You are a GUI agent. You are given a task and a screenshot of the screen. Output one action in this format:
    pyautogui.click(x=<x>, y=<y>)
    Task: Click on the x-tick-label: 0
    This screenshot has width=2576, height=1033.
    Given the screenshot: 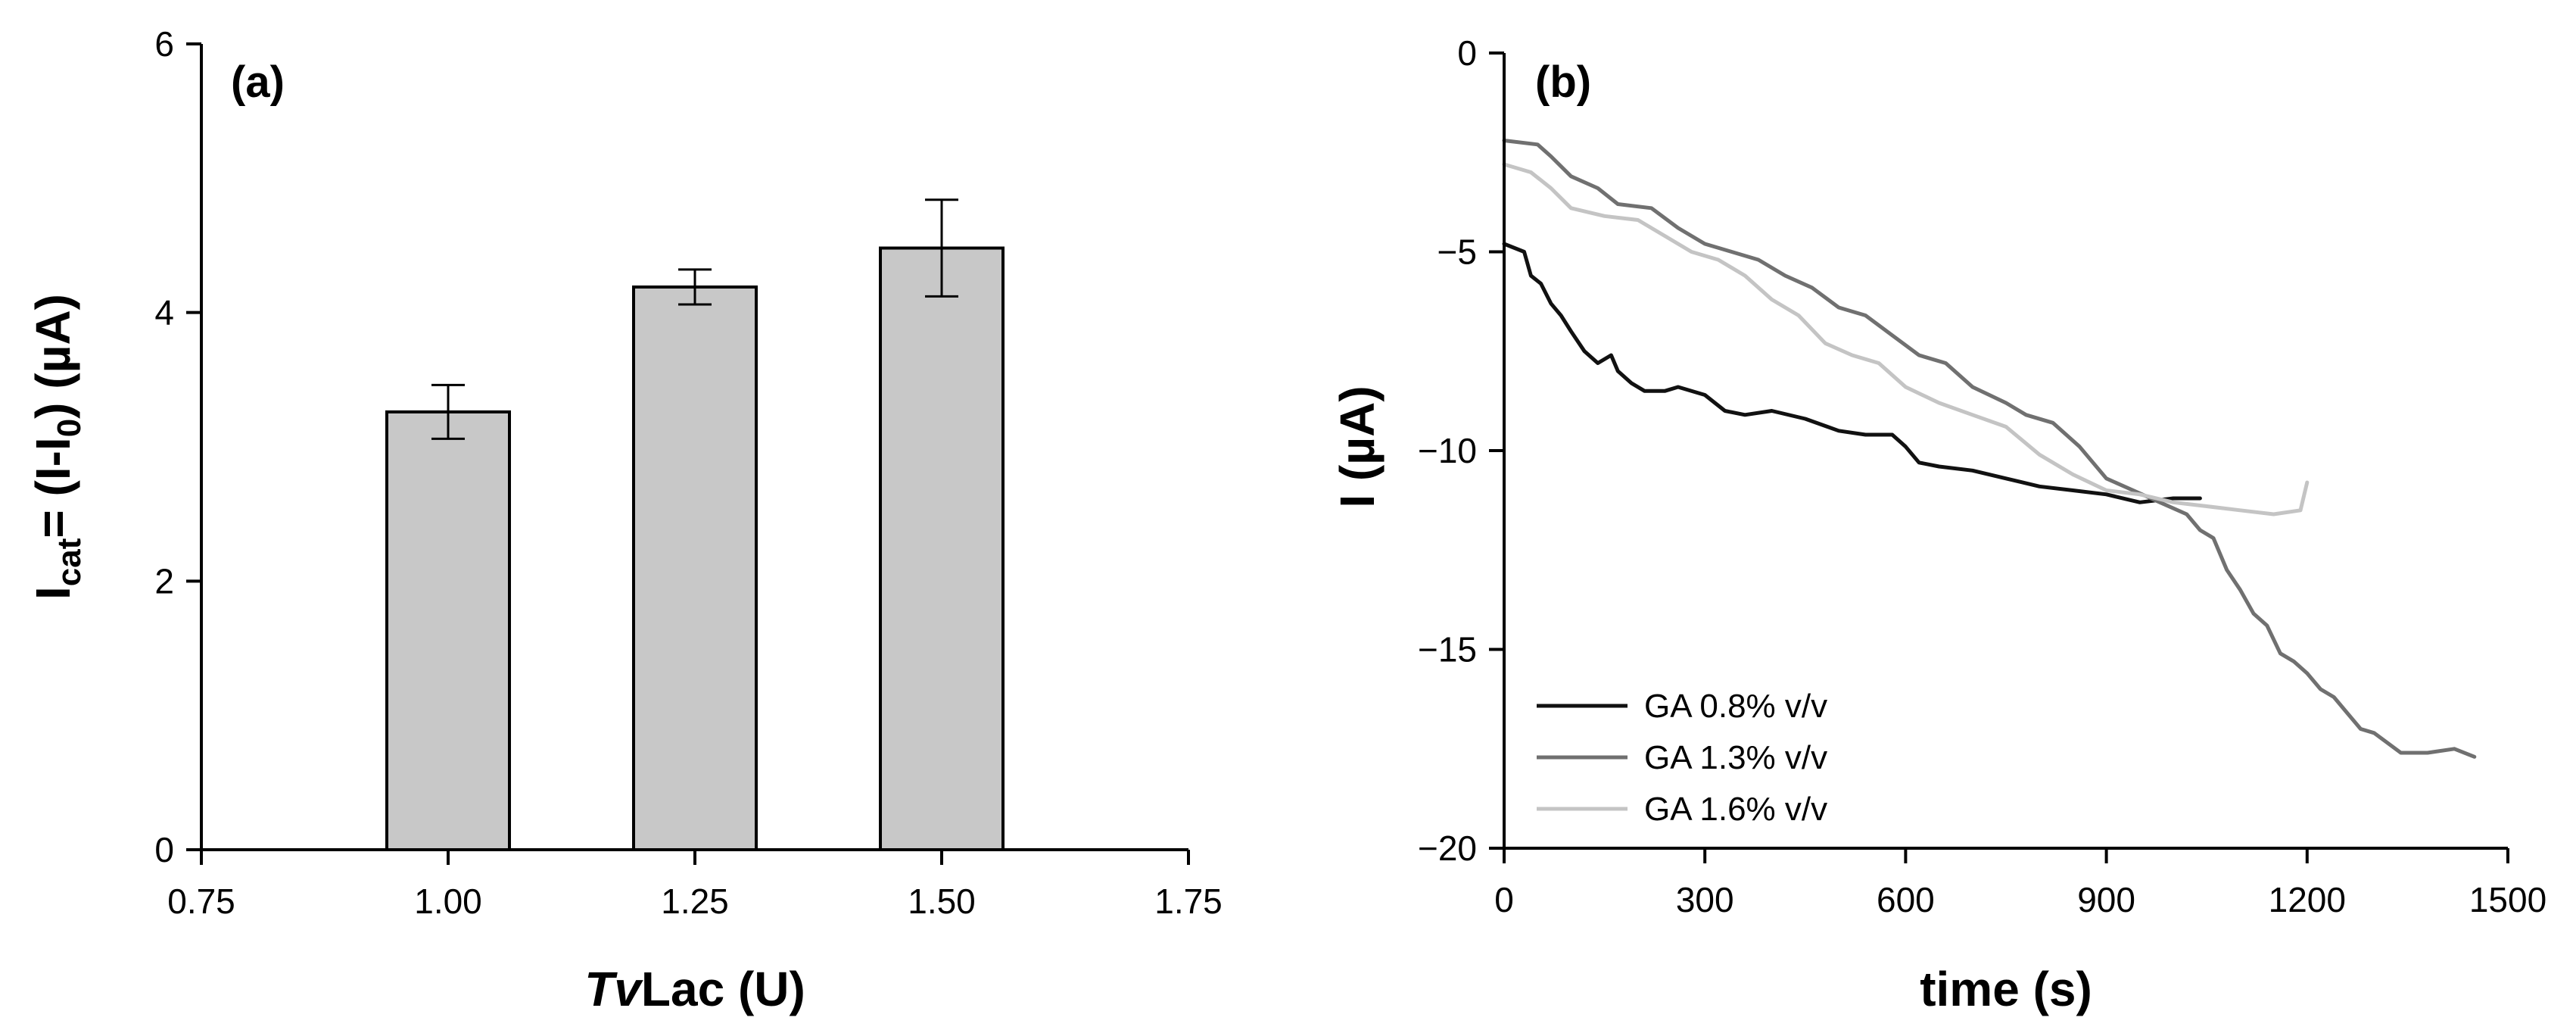 What is the action you would take?
    pyautogui.click(x=1504, y=899)
    